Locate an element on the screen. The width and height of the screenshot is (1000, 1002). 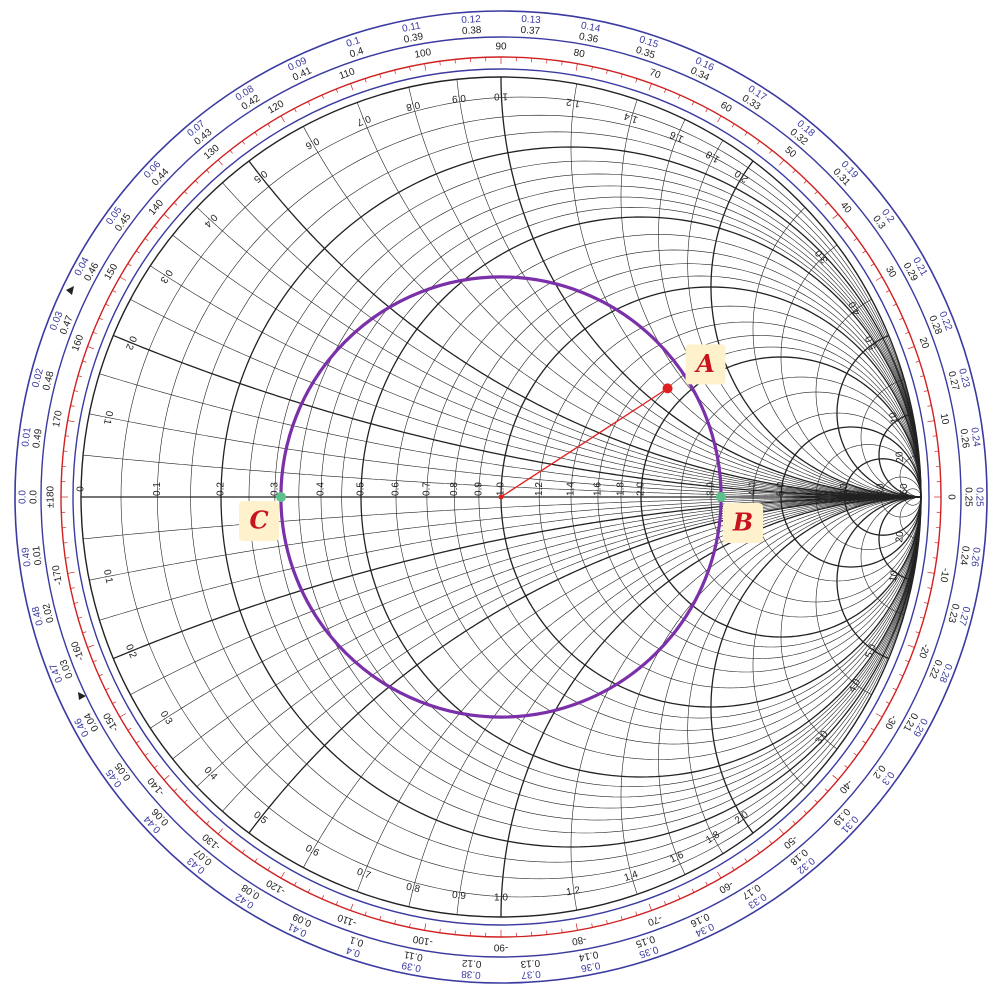
reactance-label: 0.1 is located at coordinates (108, 418).